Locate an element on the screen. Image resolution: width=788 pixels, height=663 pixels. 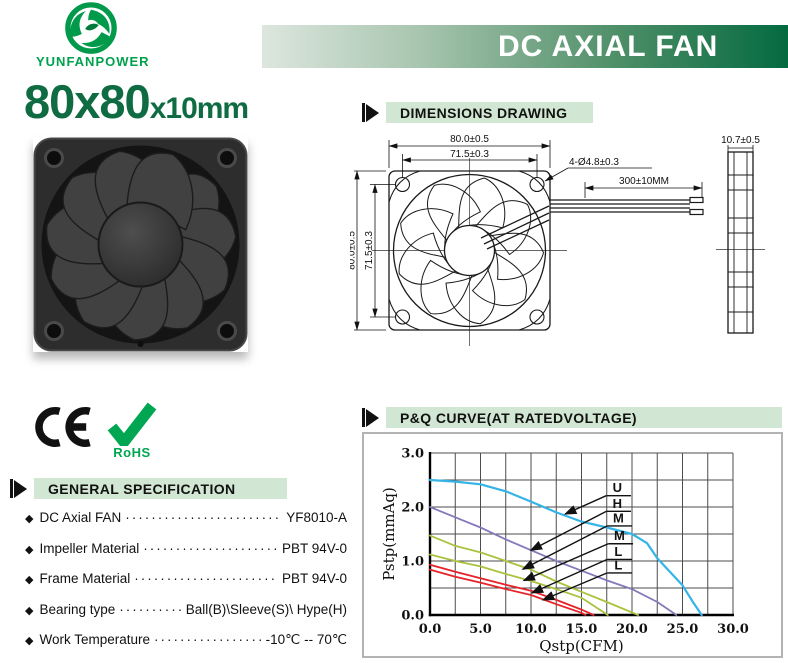
side-view is located at coordinates (740, 242).